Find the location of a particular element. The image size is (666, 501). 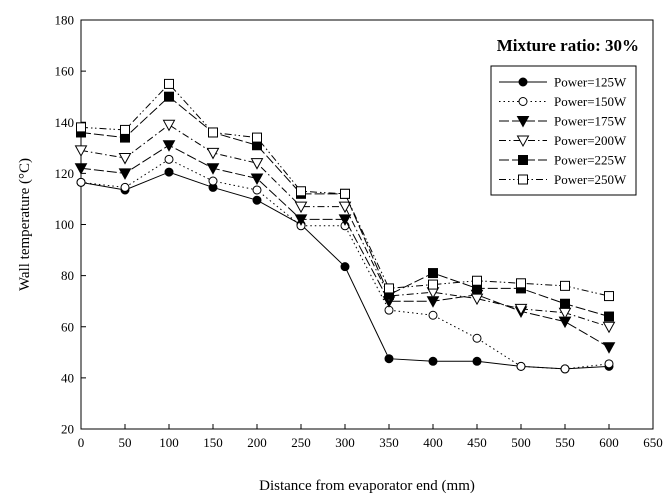

x-tick-label: 450 is located at coordinates (477, 442).